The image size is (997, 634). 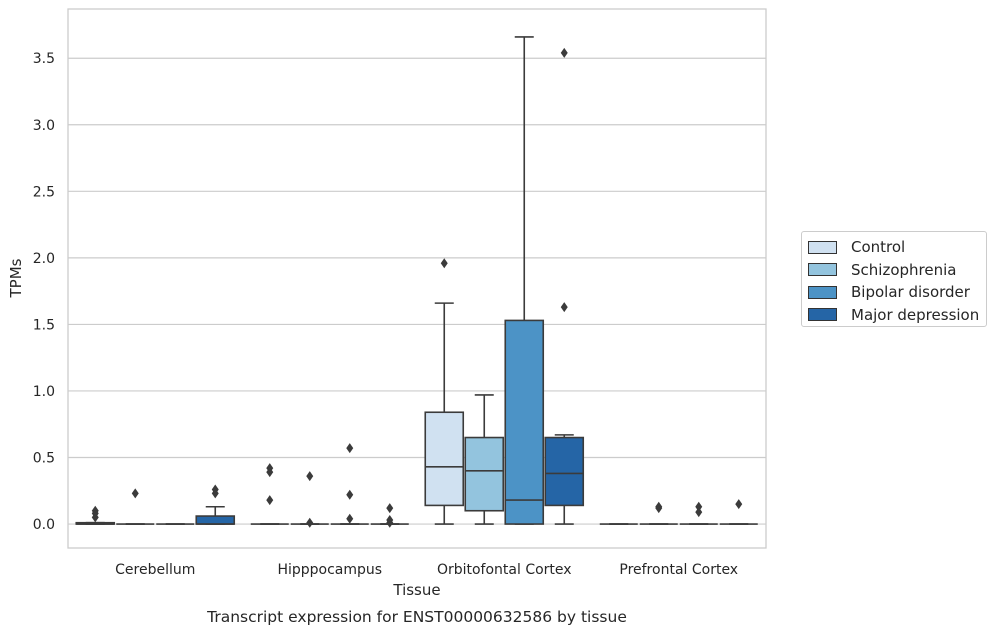 I want to click on legend-swatch-schizophrenia, so click(x=822, y=270).